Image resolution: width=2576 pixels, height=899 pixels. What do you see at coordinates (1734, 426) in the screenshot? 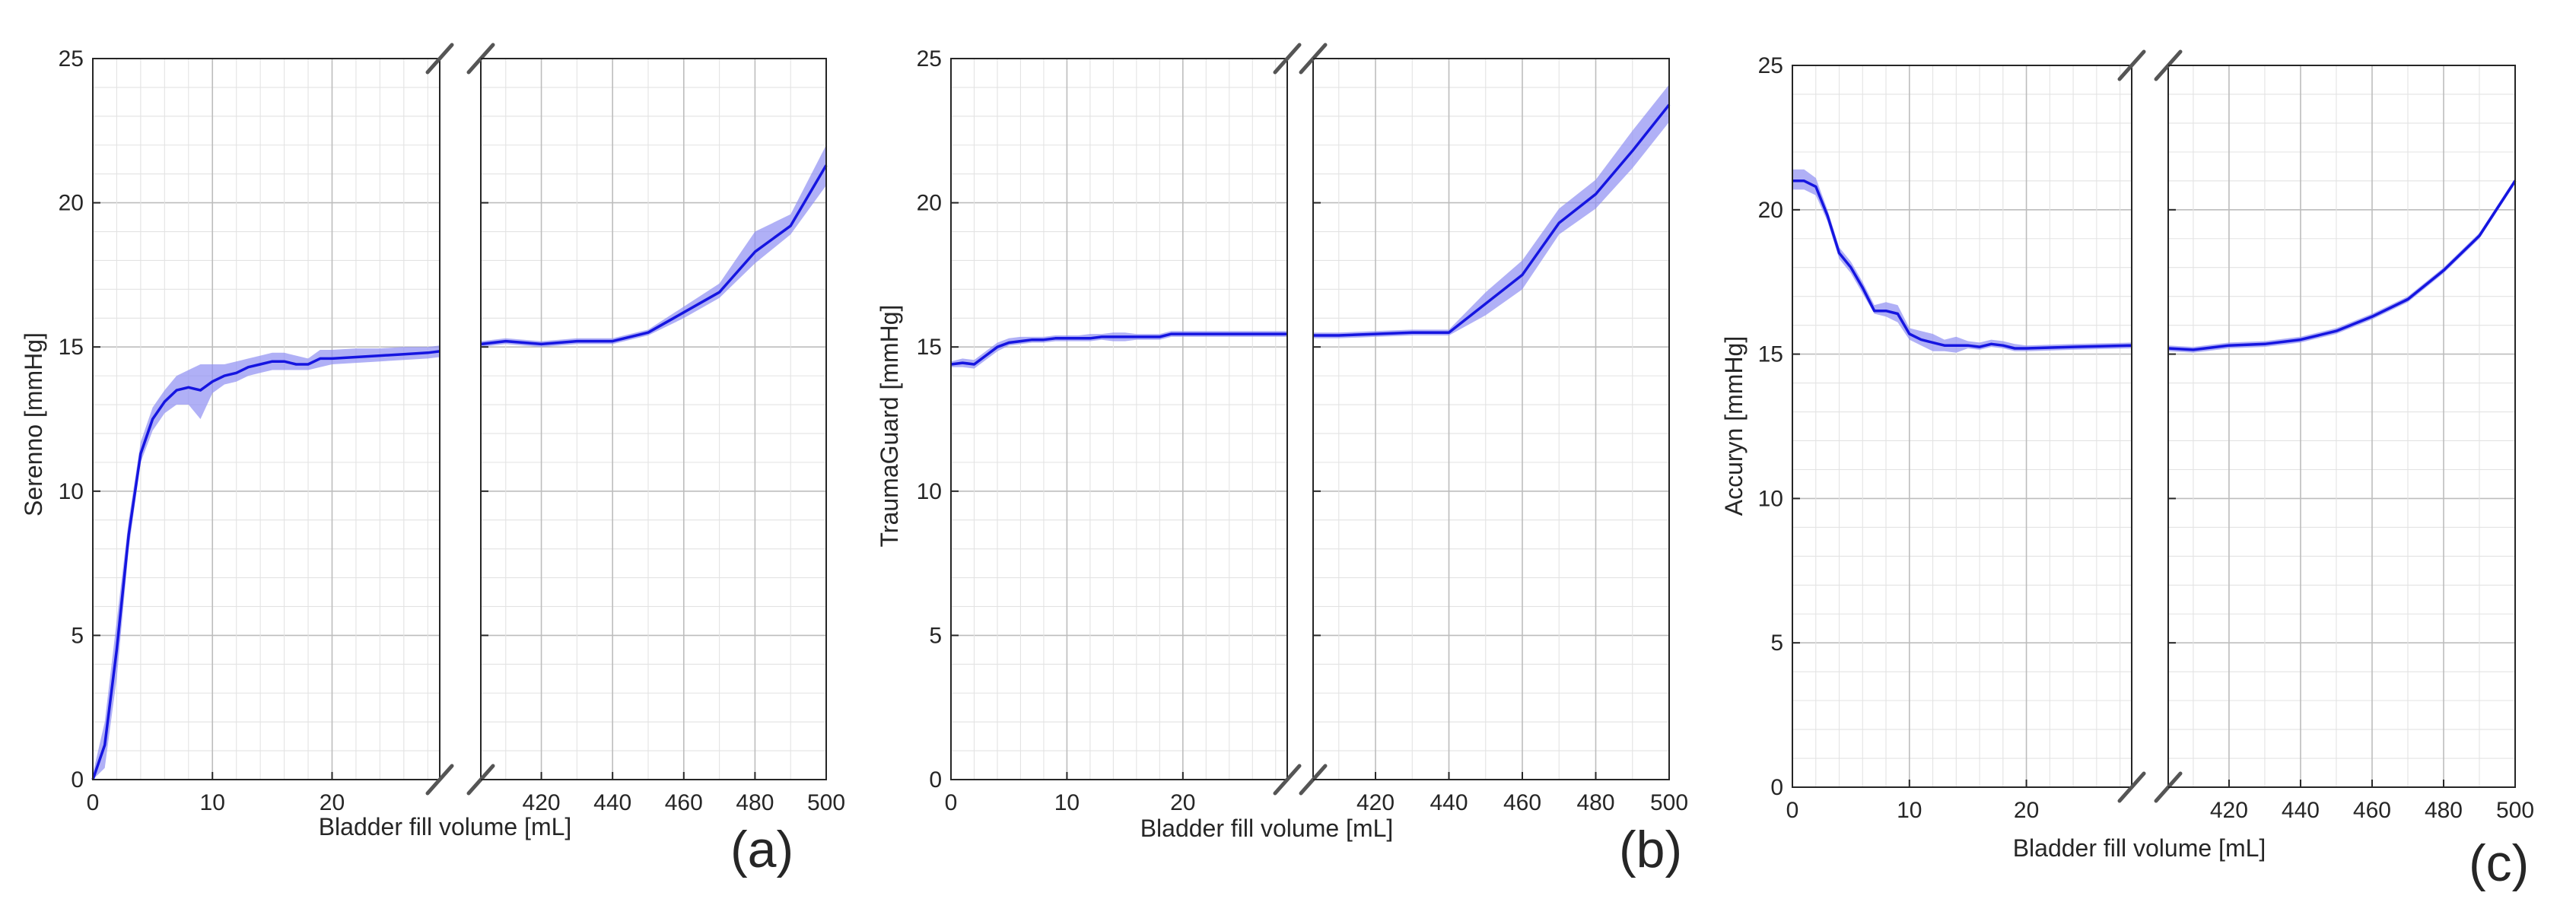
I see `y-axis-label: Accuryn [mmHg]` at bounding box center [1734, 426].